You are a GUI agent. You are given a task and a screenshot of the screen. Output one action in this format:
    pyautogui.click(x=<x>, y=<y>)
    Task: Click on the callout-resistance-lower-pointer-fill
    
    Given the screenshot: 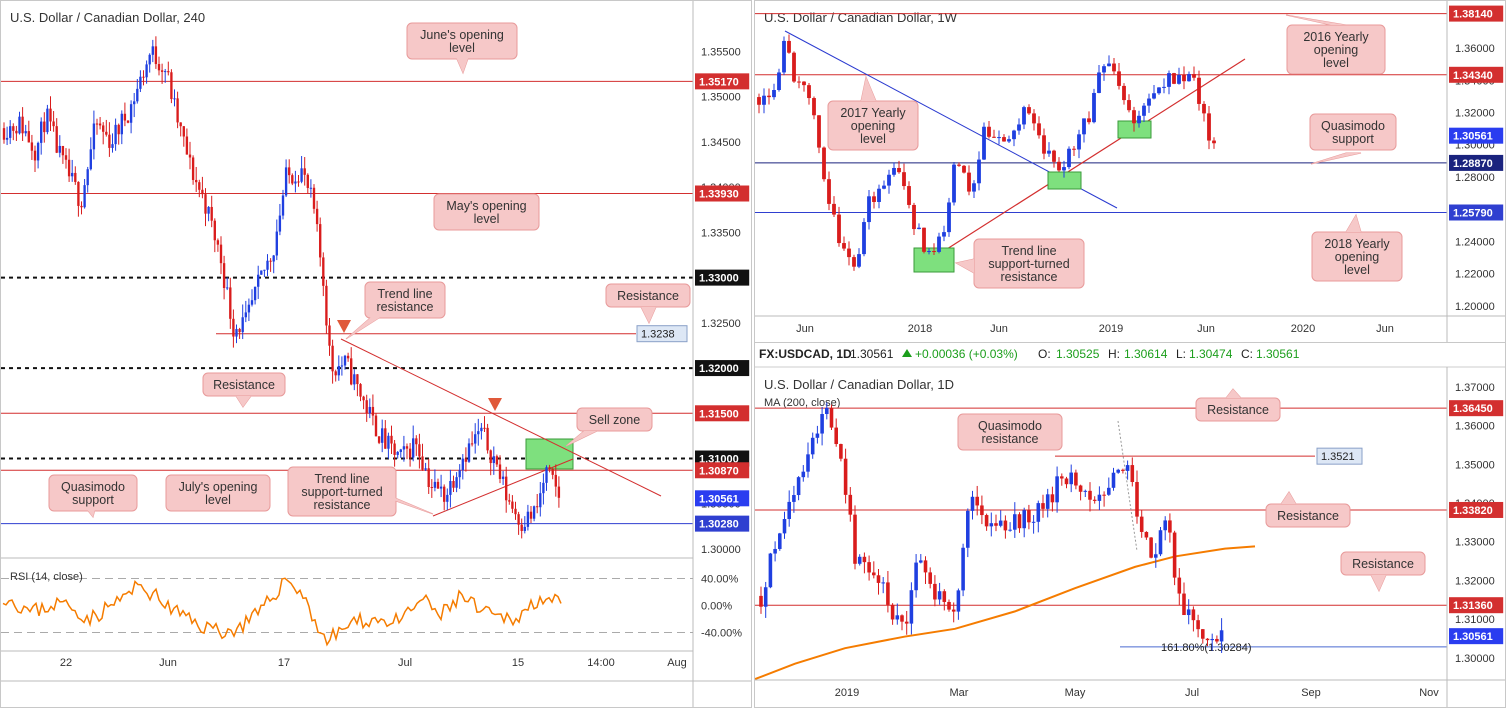 What is the action you would take?
    pyautogui.click(x=243, y=401)
    